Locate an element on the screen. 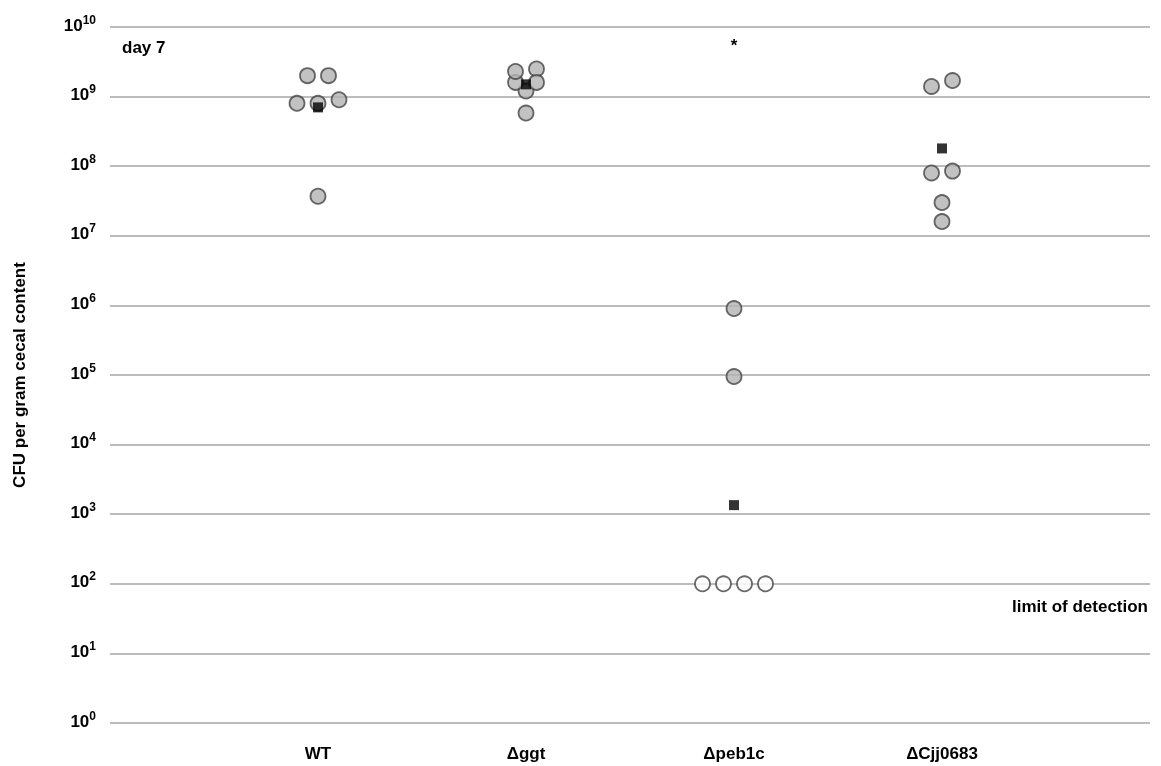  annotation: * is located at coordinates (734, 45).